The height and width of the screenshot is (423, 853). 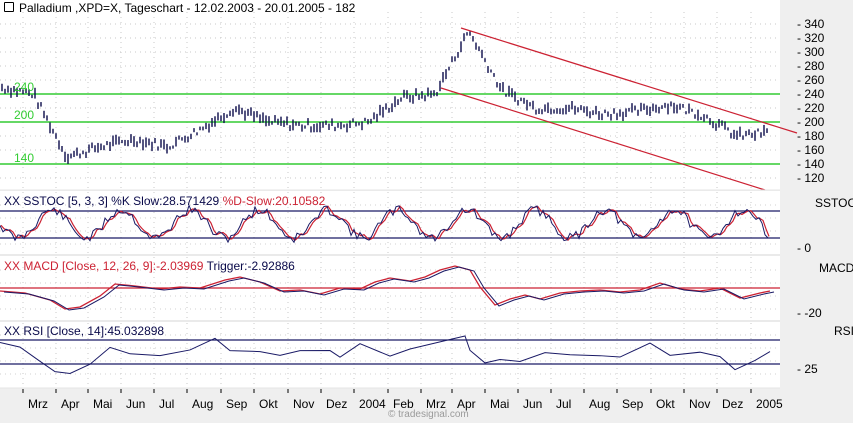 What do you see at coordinates (811, 24) in the screenshot?
I see `price-tick: - 340` at bounding box center [811, 24].